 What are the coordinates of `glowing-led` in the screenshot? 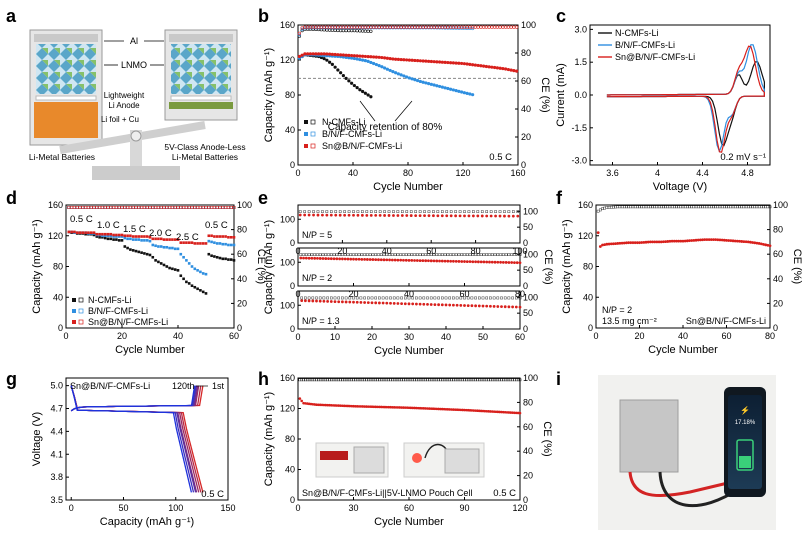 It's located at (417, 458).